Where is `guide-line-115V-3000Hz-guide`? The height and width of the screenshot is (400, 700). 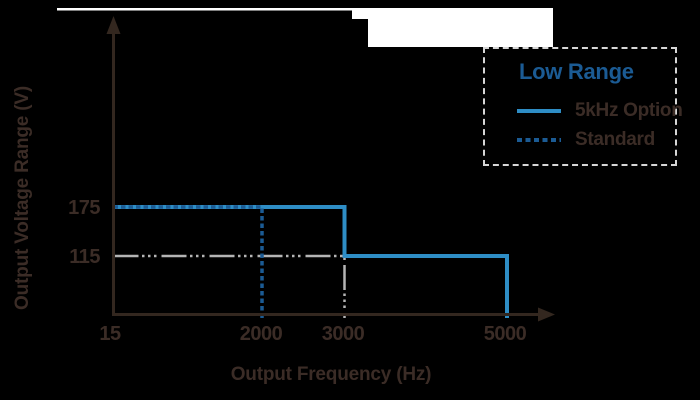 guide-line-115V-3000Hz-guide is located at coordinates (229, 286).